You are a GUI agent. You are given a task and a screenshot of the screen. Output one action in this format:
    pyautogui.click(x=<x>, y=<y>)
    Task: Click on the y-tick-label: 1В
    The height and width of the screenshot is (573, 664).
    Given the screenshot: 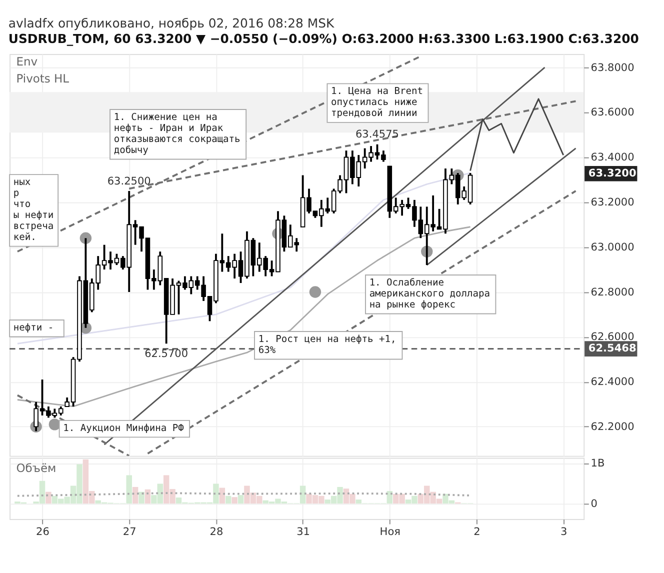 What is the action you would take?
    pyautogui.click(x=597, y=463)
    